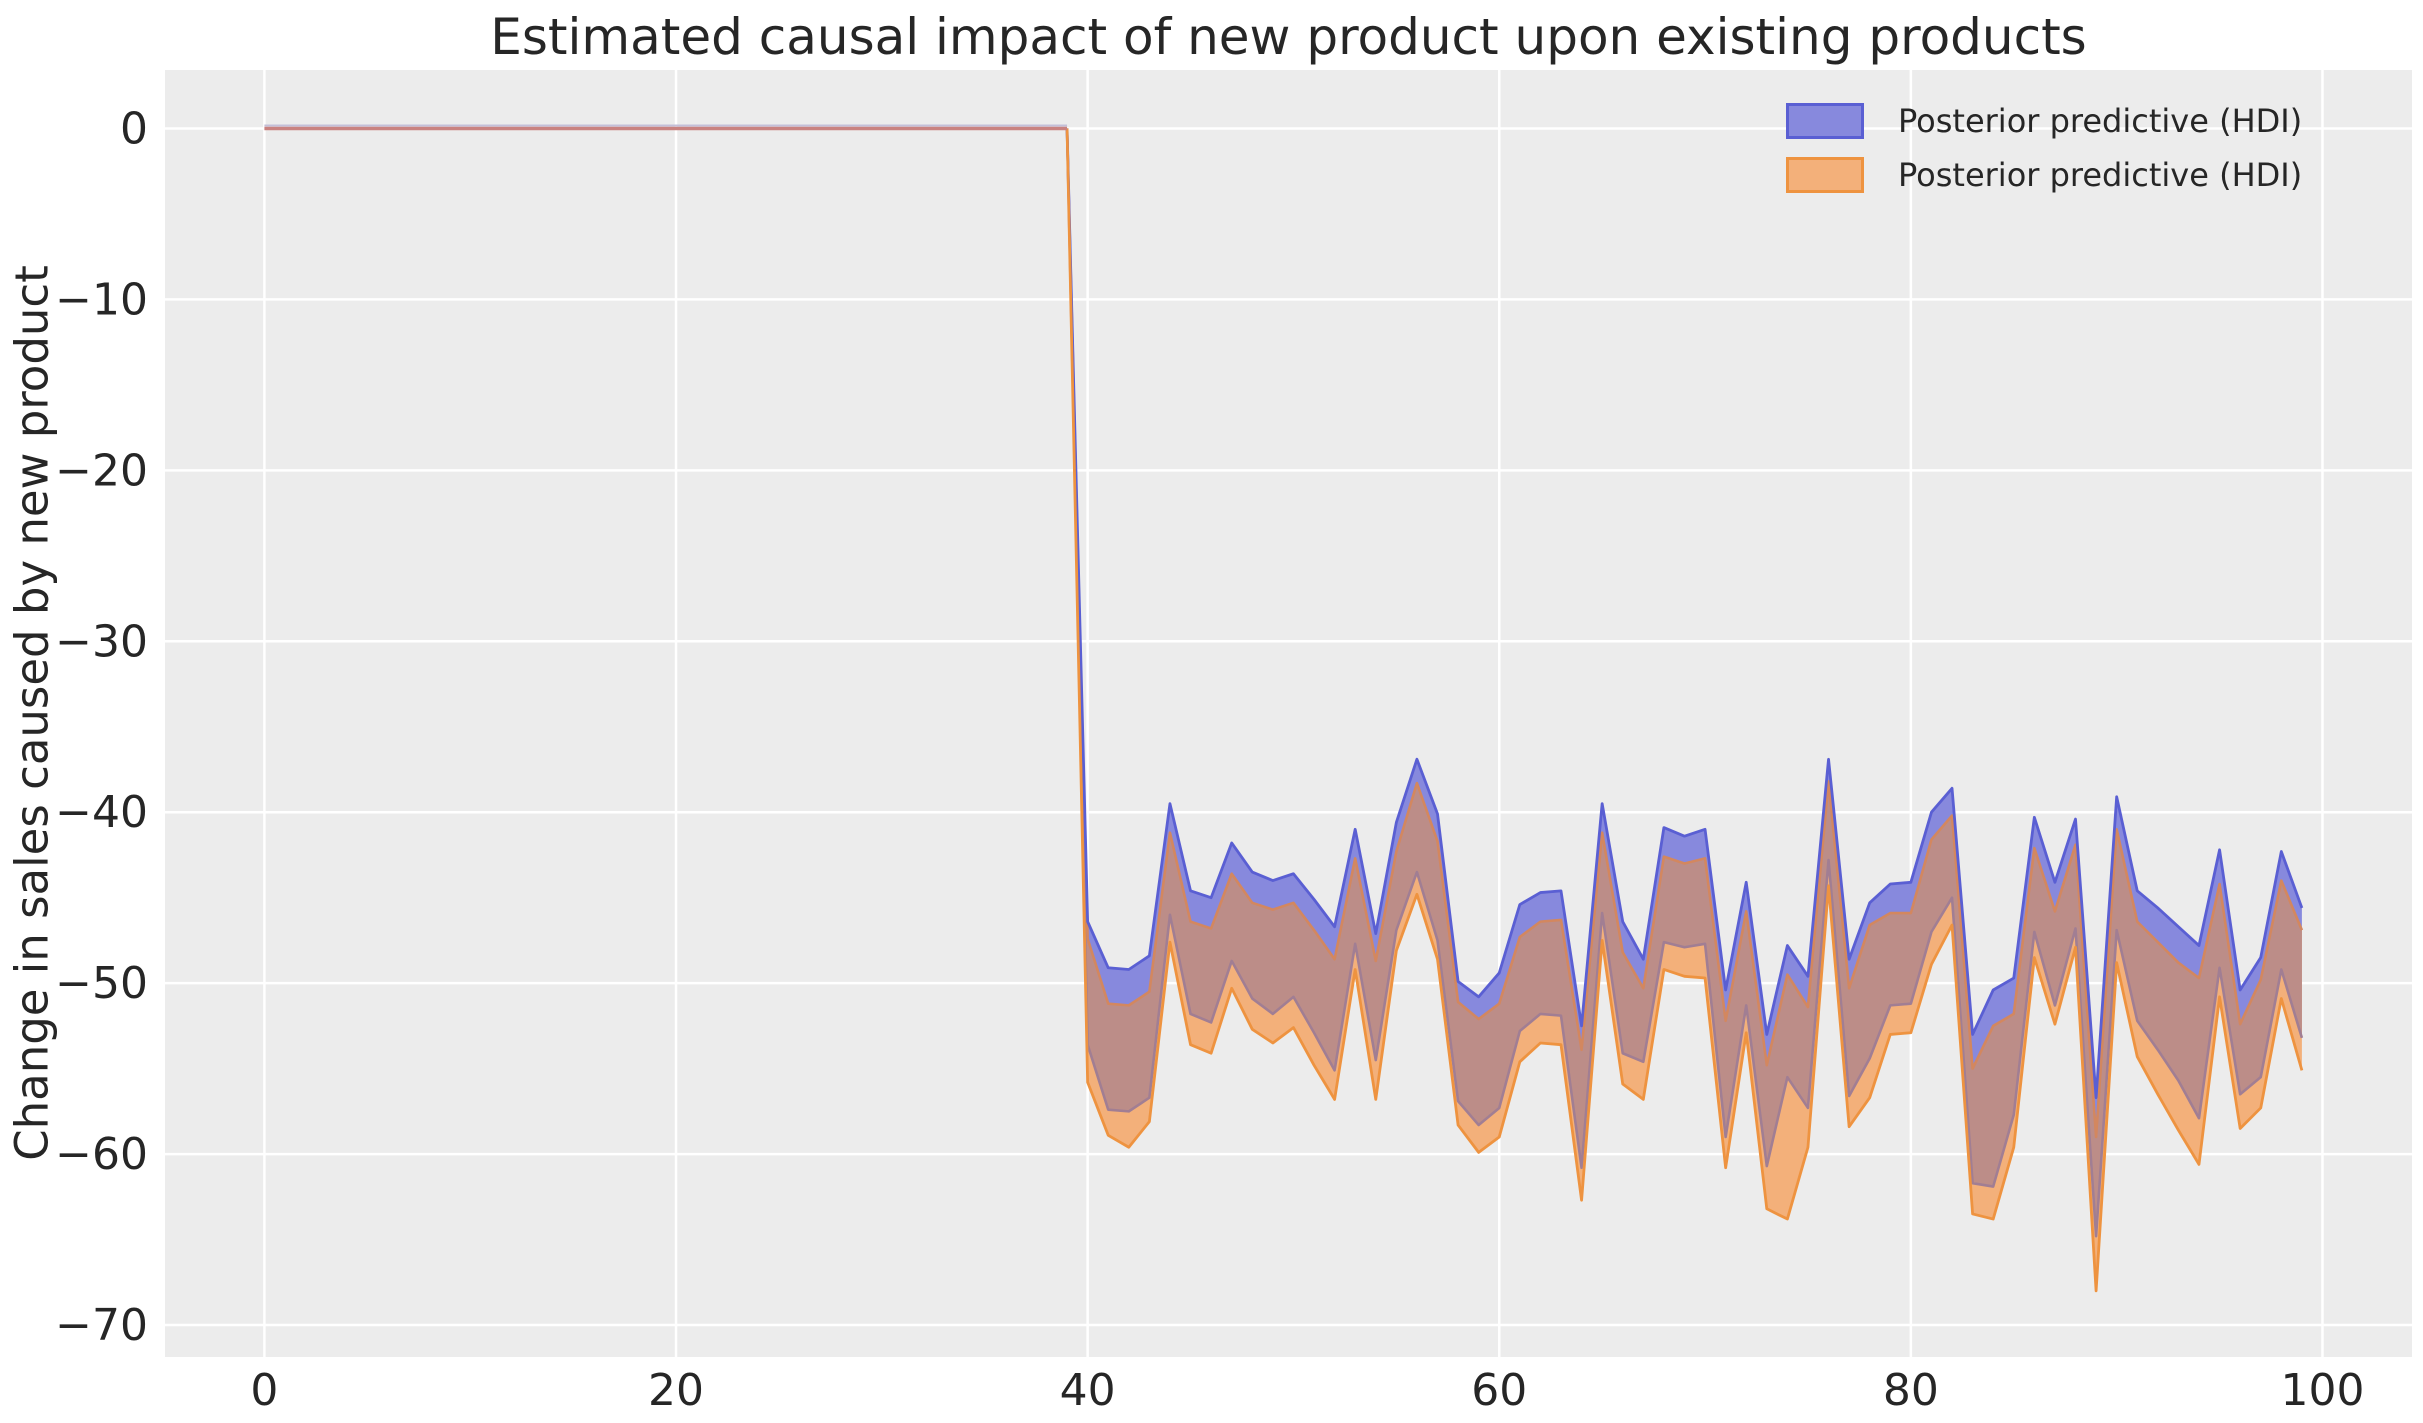  What do you see at coordinates (101, 470) in the screenshot?
I see `y-tick-label: −20` at bounding box center [101, 470].